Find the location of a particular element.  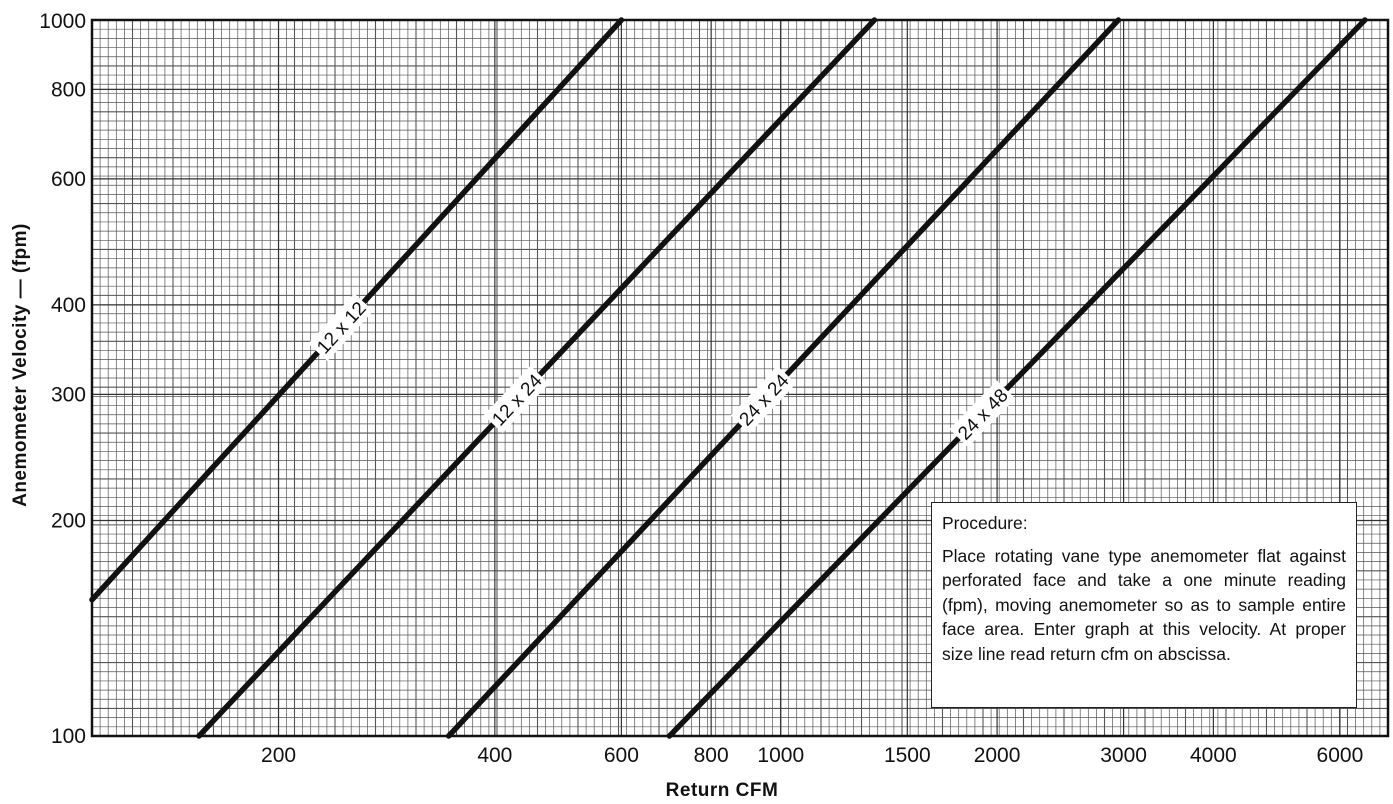

series-label-group: 24 x 48 is located at coordinates (982, 414).